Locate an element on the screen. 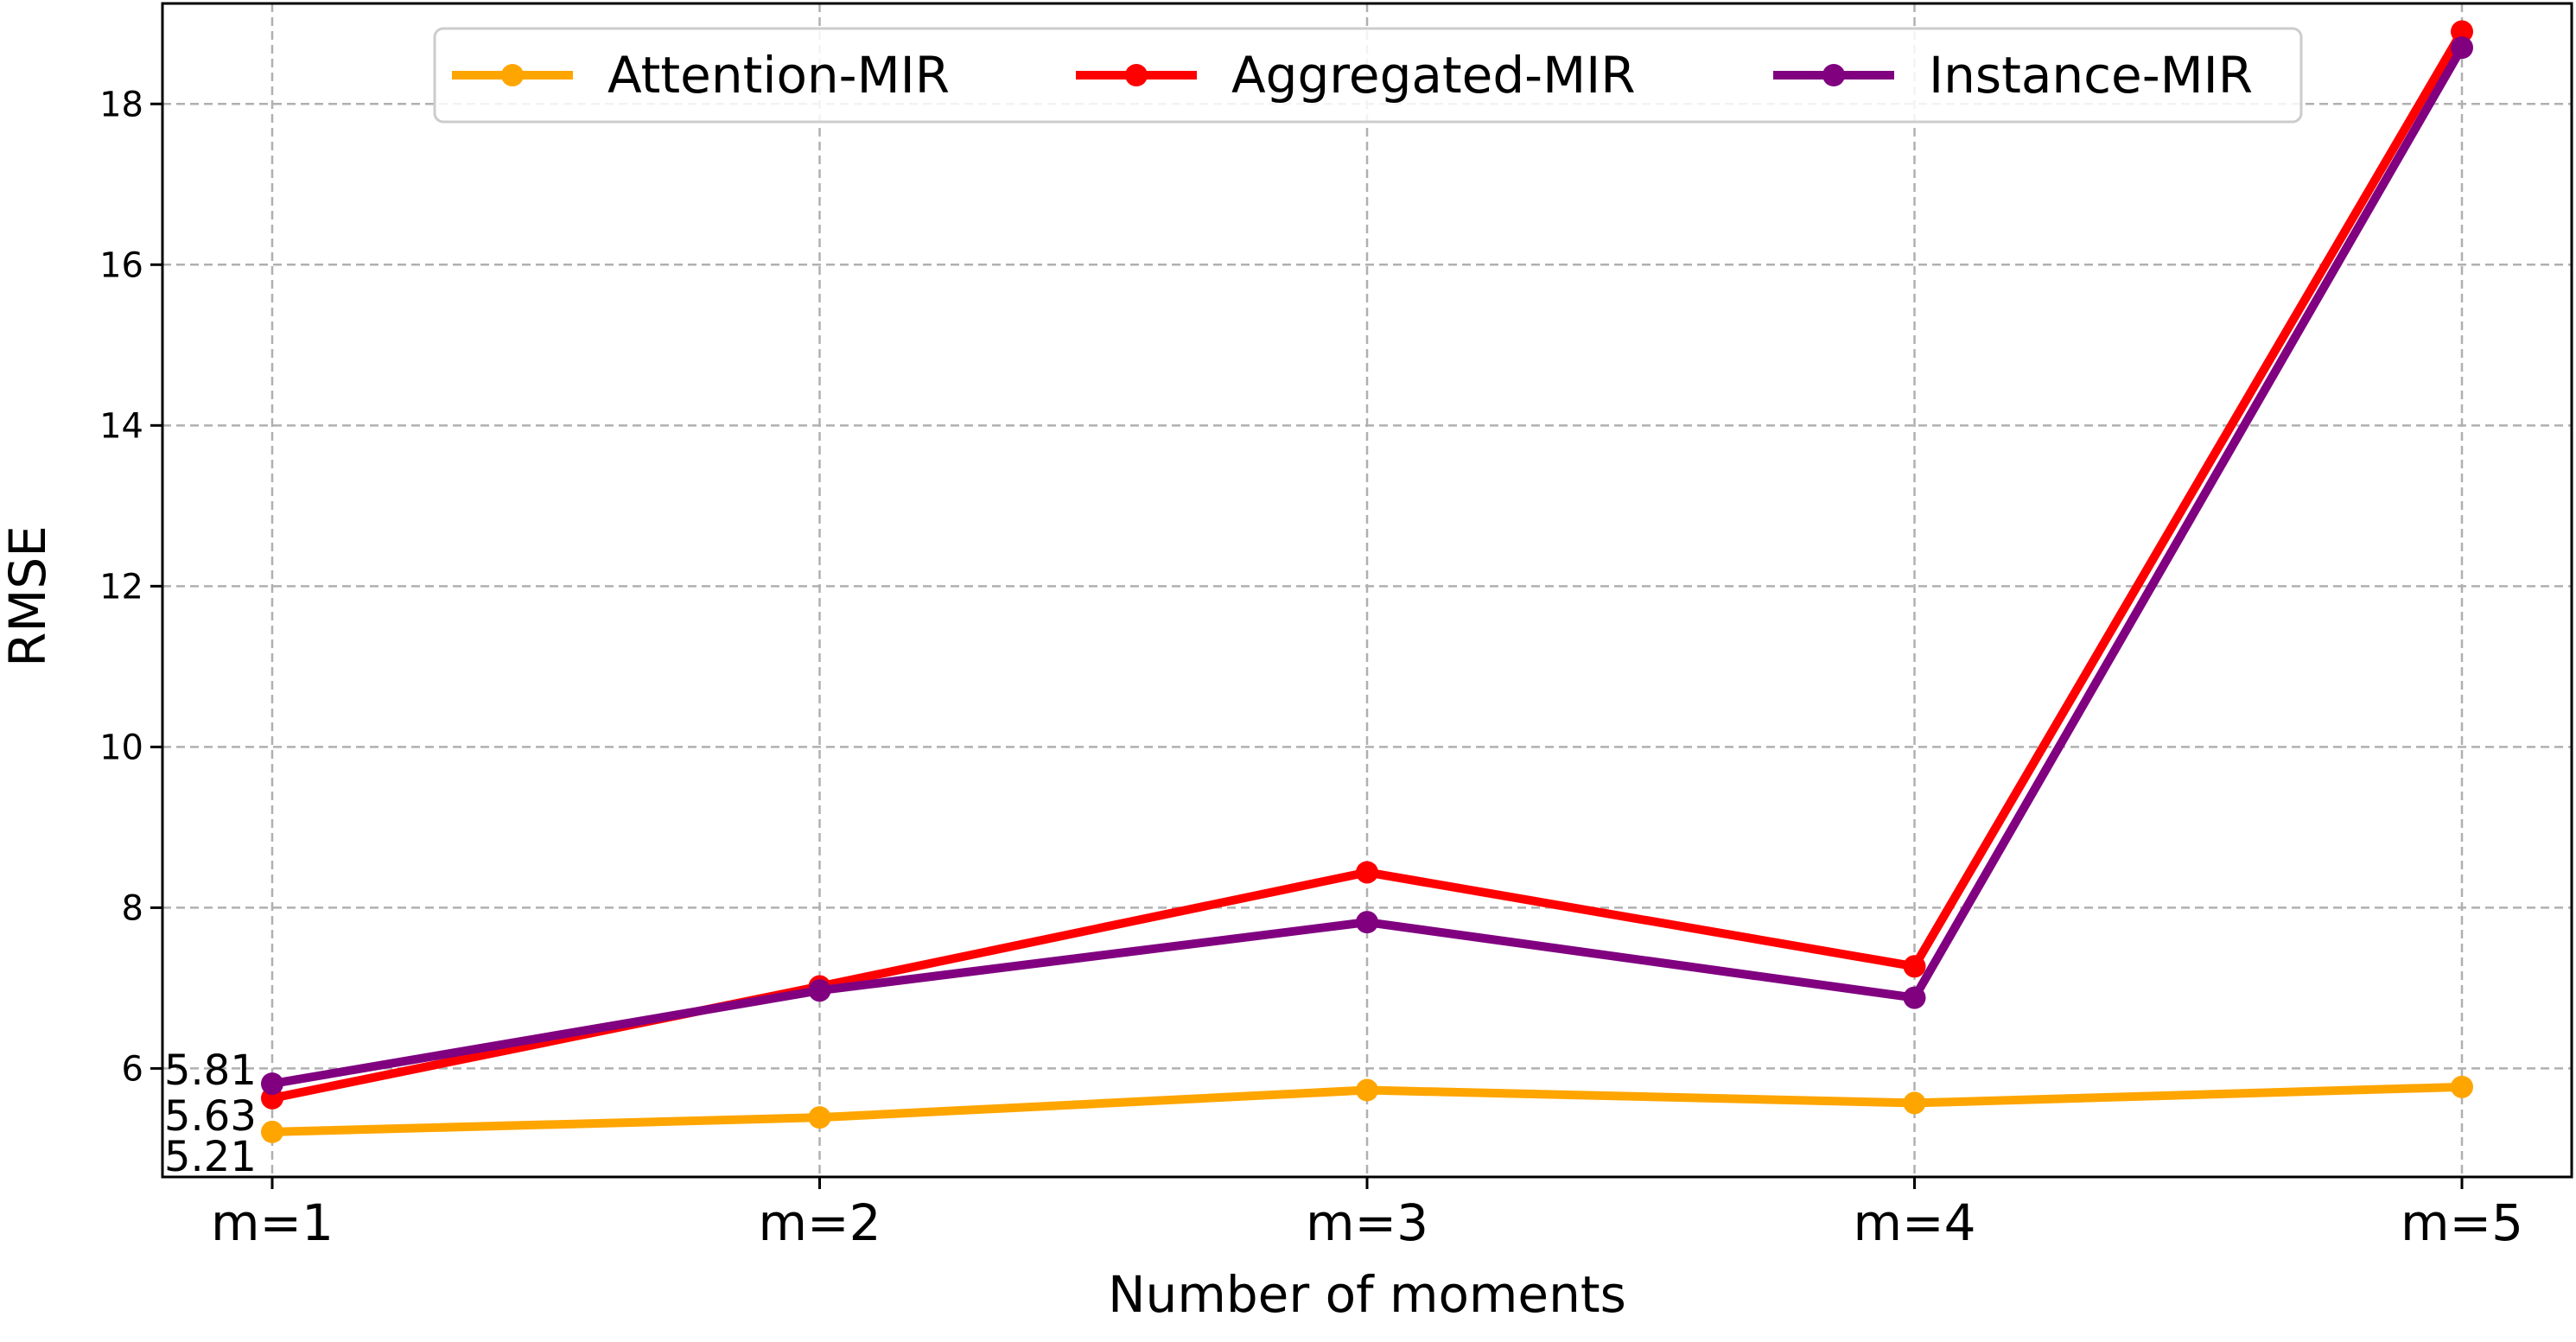 The width and height of the screenshot is (2576, 1342). legend-entry: Attention-MIR is located at coordinates (701, 75).